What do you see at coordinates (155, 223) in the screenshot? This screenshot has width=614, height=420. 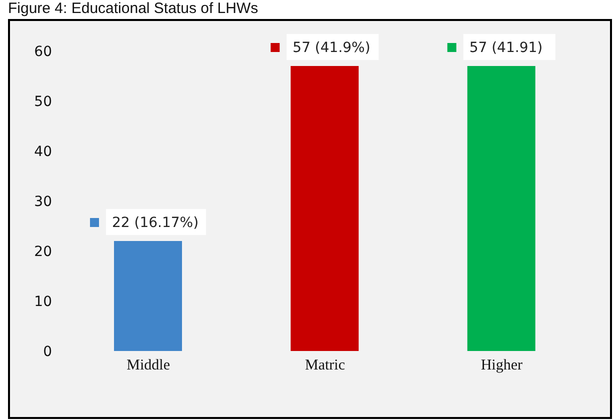 I see `data-label: 22 (16.17%)` at bounding box center [155, 223].